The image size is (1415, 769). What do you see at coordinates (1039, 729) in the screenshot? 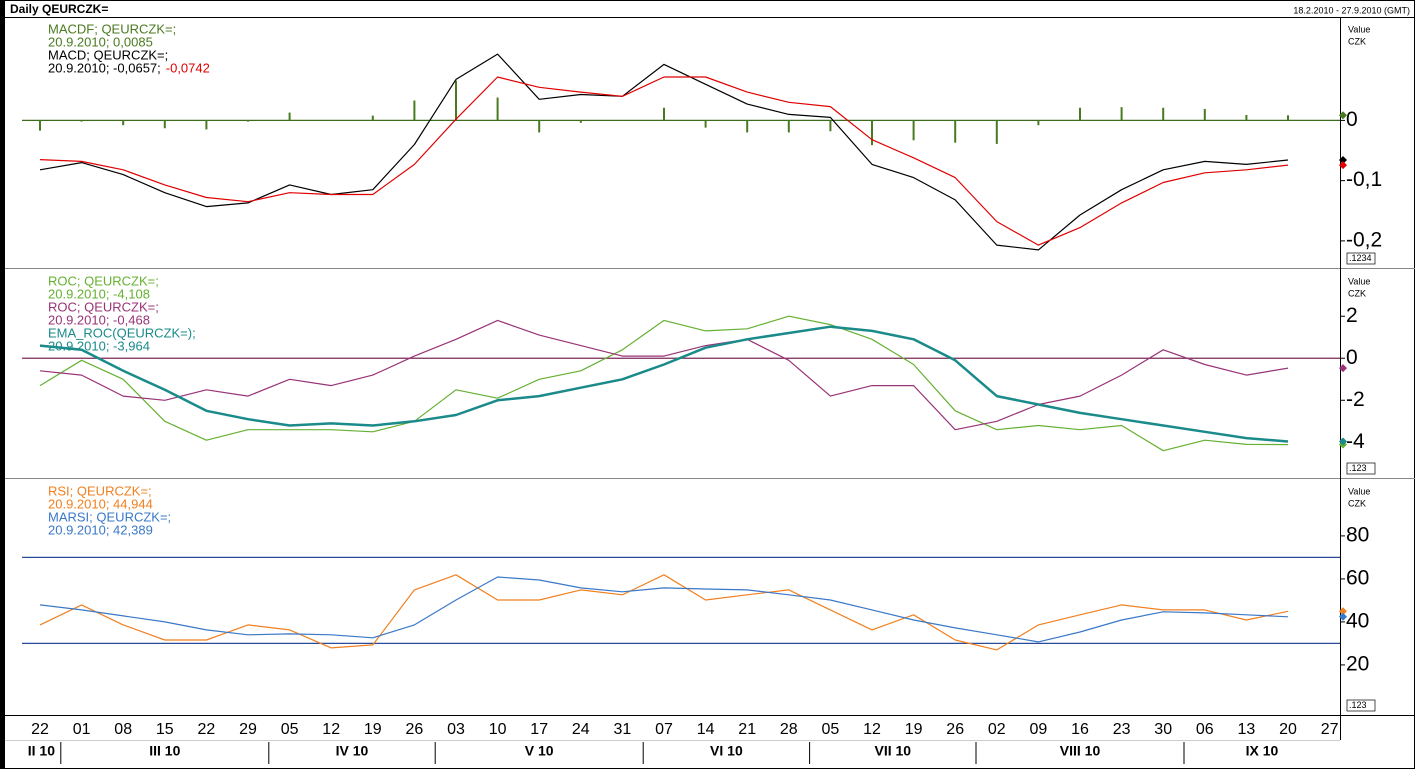
I see `x-tick-label: 09` at bounding box center [1039, 729].